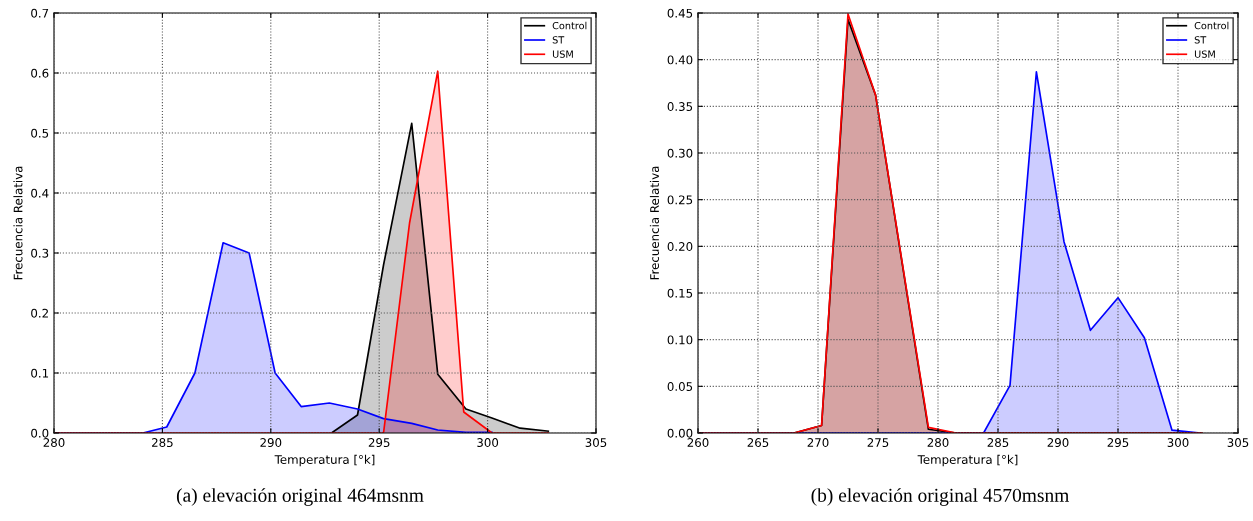  What do you see at coordinates (680, 153) in the screenshot?
I see `y-tick-label: 0.30` at bounding box center [680, 153].